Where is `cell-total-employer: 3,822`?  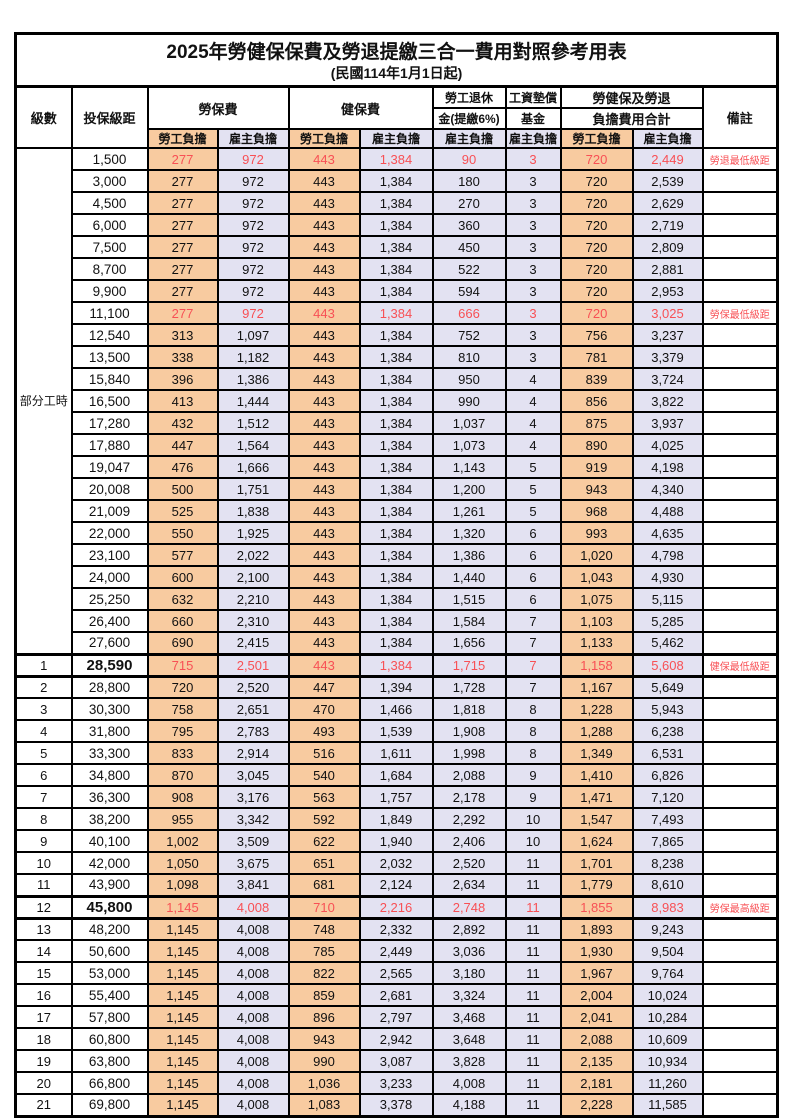
cell-total-employer: 3,822 is located at coordinates (667, 401).